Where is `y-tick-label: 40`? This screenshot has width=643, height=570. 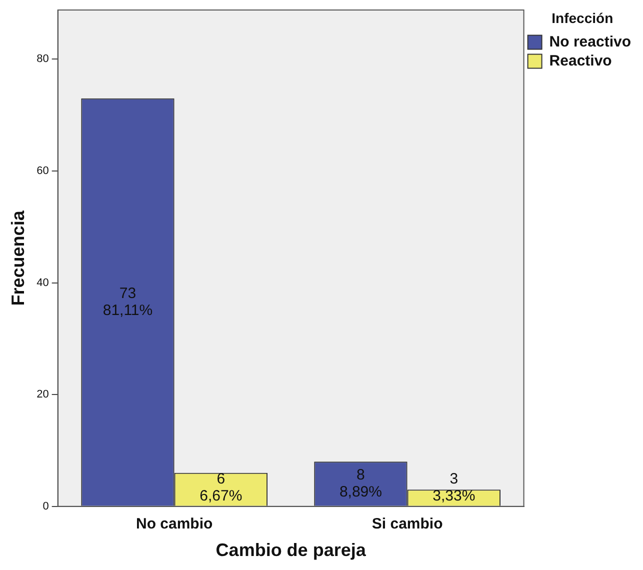
y-tick-label: 40 is located at coordinates (42, 282).